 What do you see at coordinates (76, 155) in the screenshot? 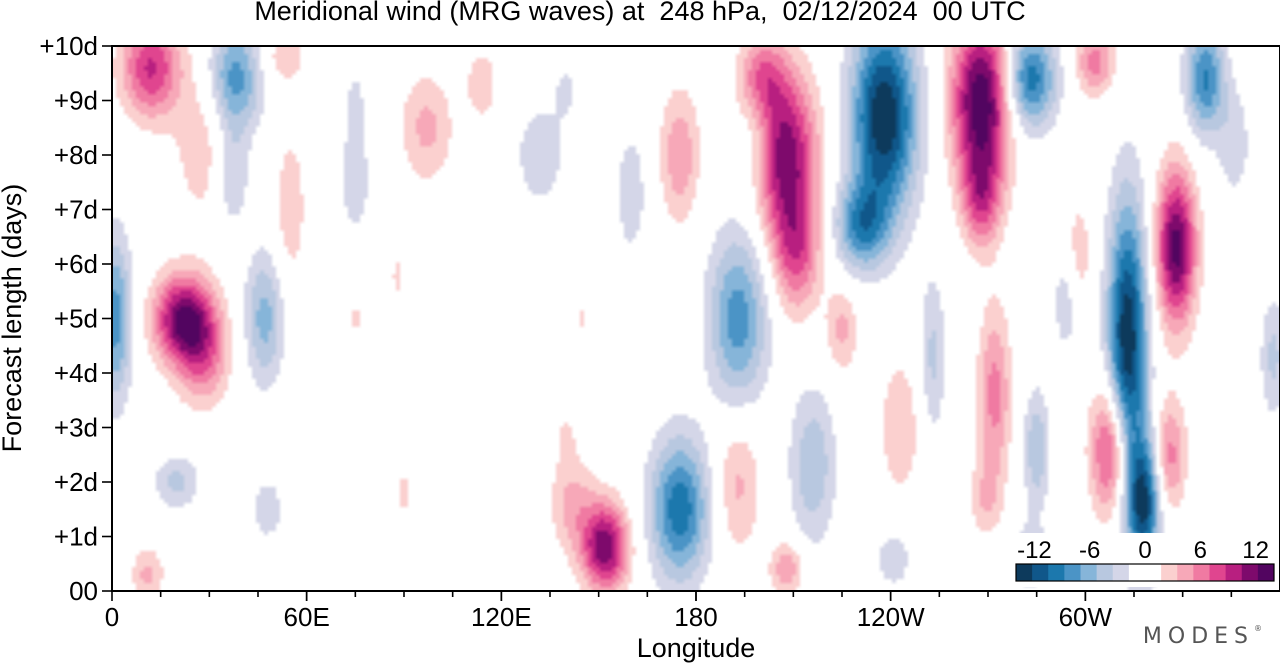
I see `y-tick-label: +8d` at bounding box center [76, 155].